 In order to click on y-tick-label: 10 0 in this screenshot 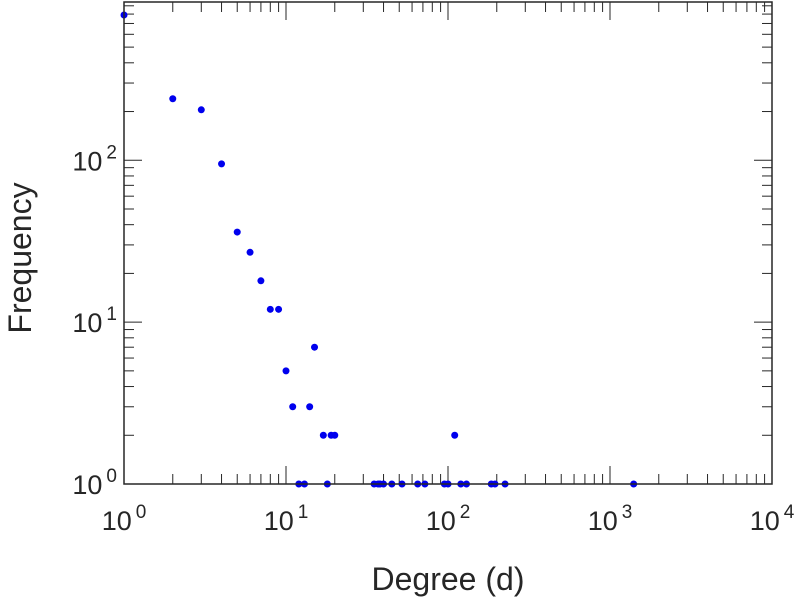, I will do `click(94, 483)`.